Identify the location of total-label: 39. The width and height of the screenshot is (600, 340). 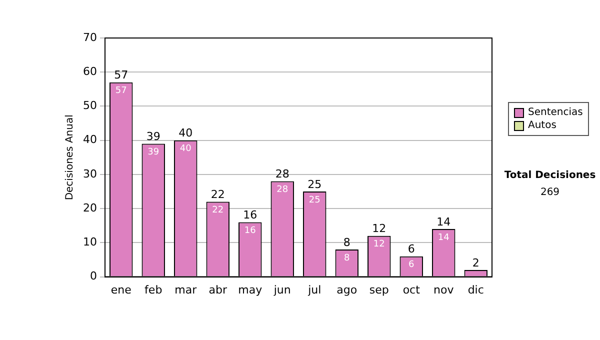
(153, 137).